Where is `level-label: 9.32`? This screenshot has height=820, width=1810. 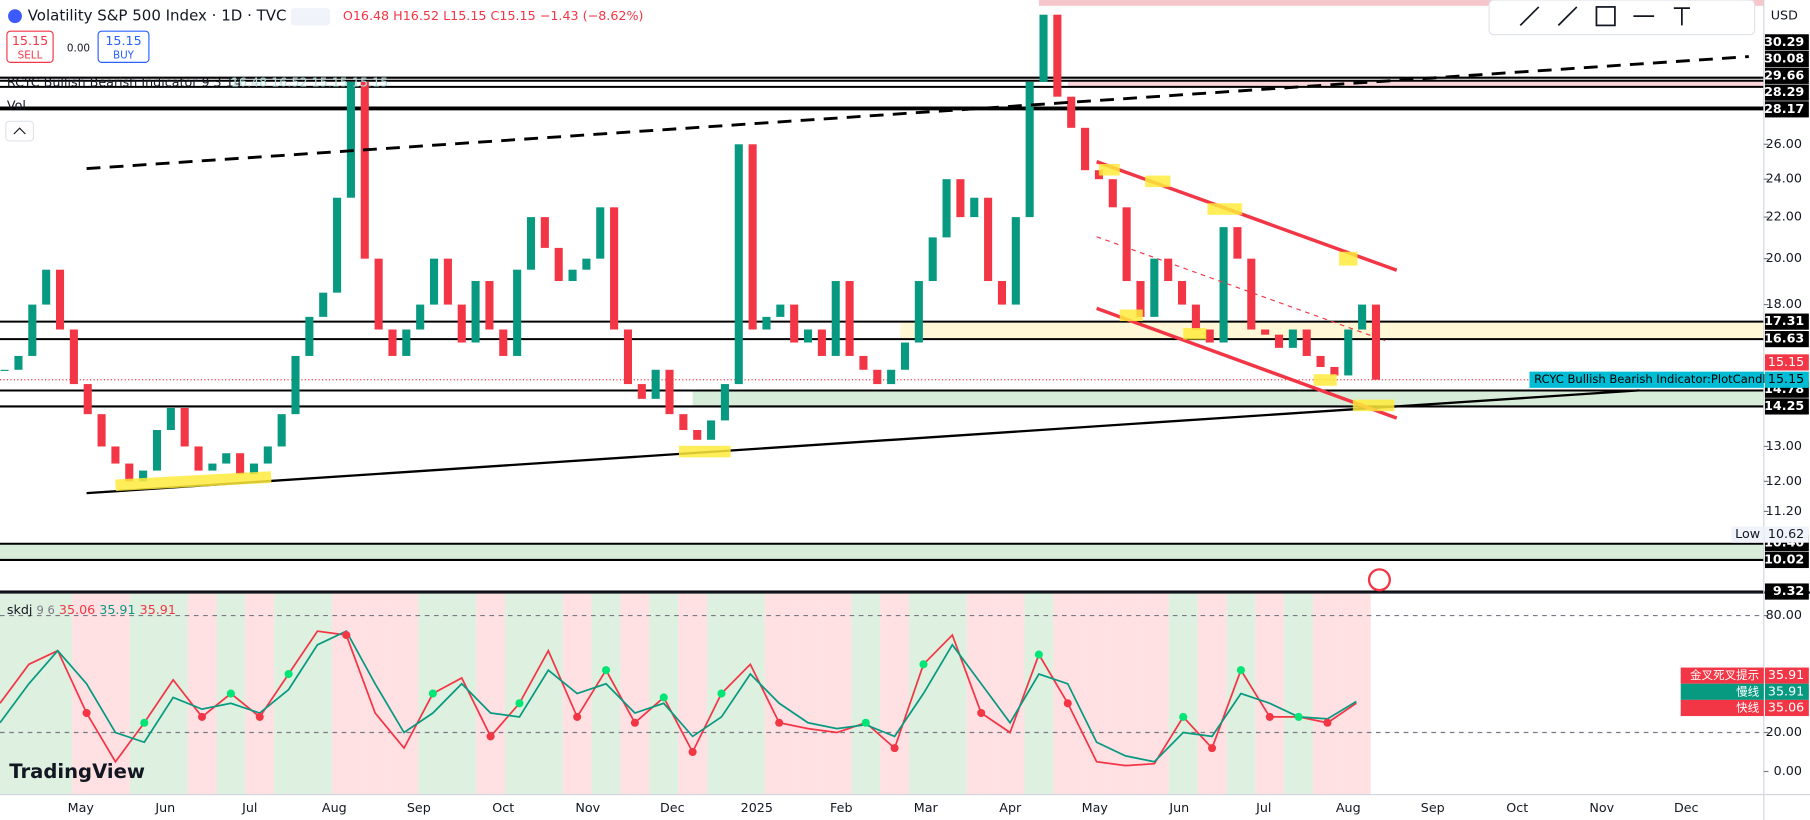
level-label: 9.32 is located at coordinates (1788, 590).